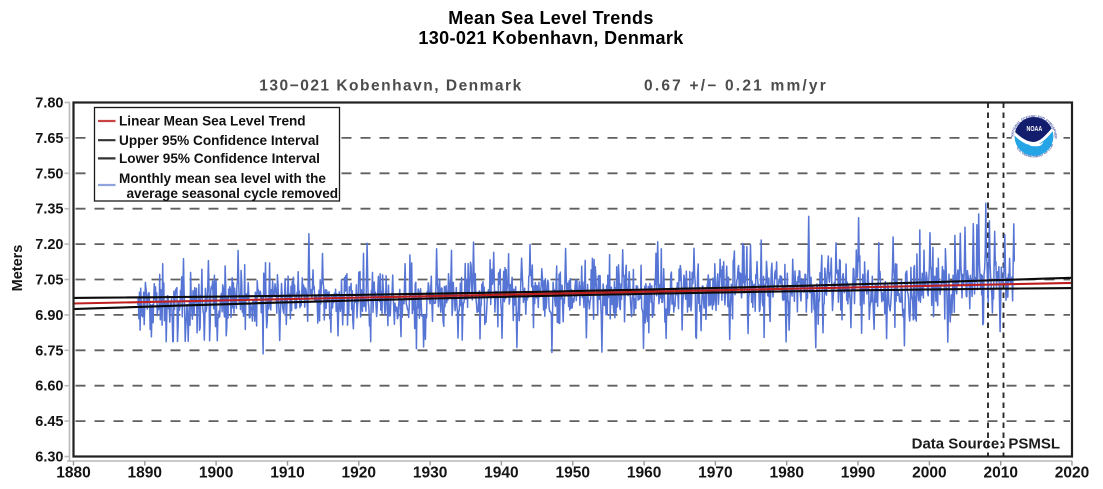 This screenshot has height=489, width=1103. I want to click on svg-text: 7.50, so click(49, 174).